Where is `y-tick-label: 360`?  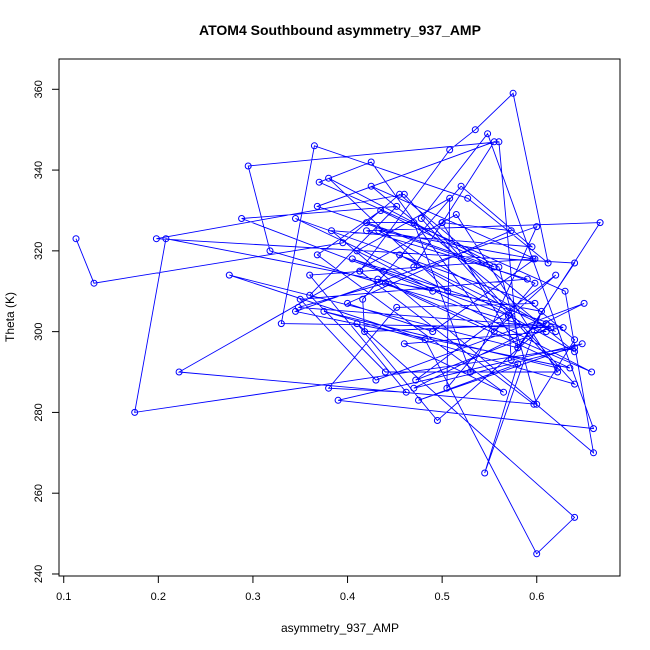
y-tick-label: 360 is located at coordinates (39, 89).